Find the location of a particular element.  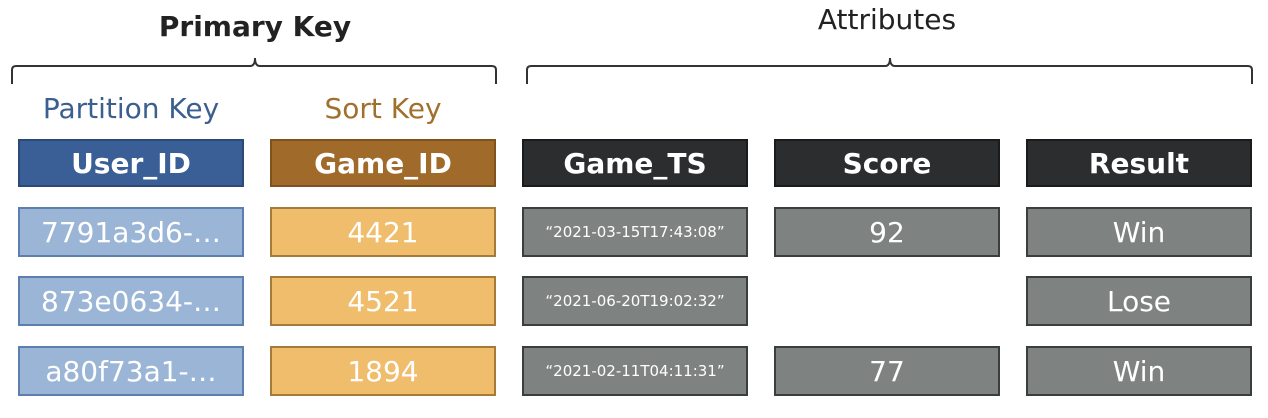

header-result: Result is located at coordinates (1139, 163).